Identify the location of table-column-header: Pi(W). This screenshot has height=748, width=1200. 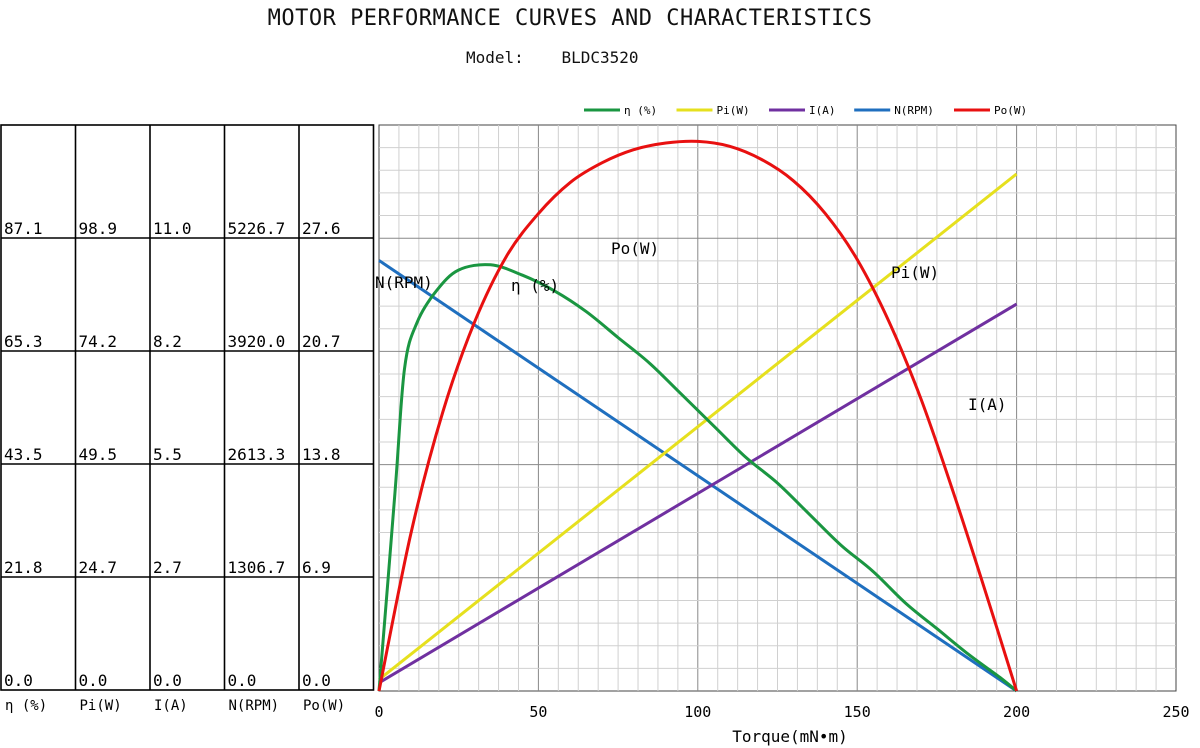
(101, 706).